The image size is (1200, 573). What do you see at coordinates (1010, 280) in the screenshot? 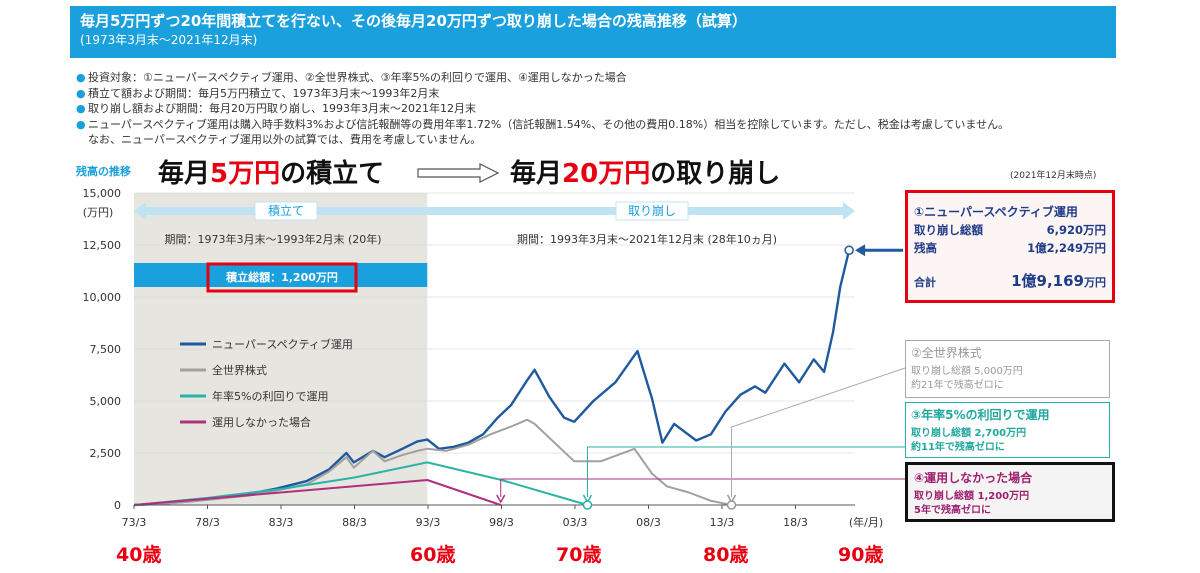
I see `box-total: 合計 1億9,169万円` at bounding box center [1010, 280].